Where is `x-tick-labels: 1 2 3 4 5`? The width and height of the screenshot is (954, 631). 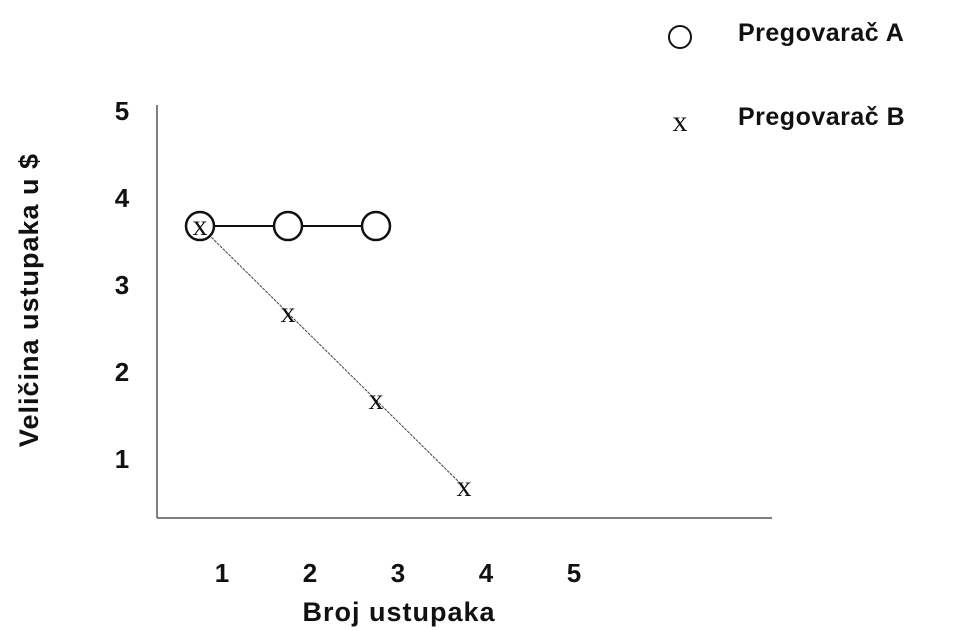 x-tick-labels: 1 2 3 4 5 is located at coordinates (398, 573).